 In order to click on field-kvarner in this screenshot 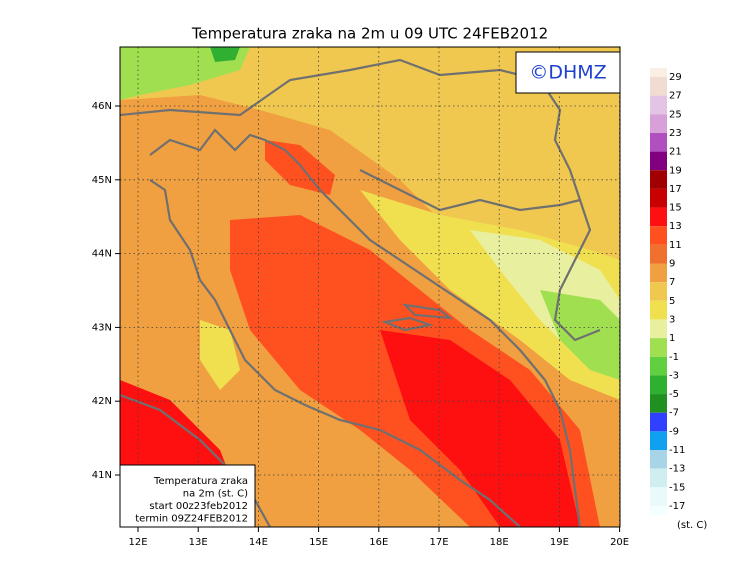, I will do `click(300, 167)`.